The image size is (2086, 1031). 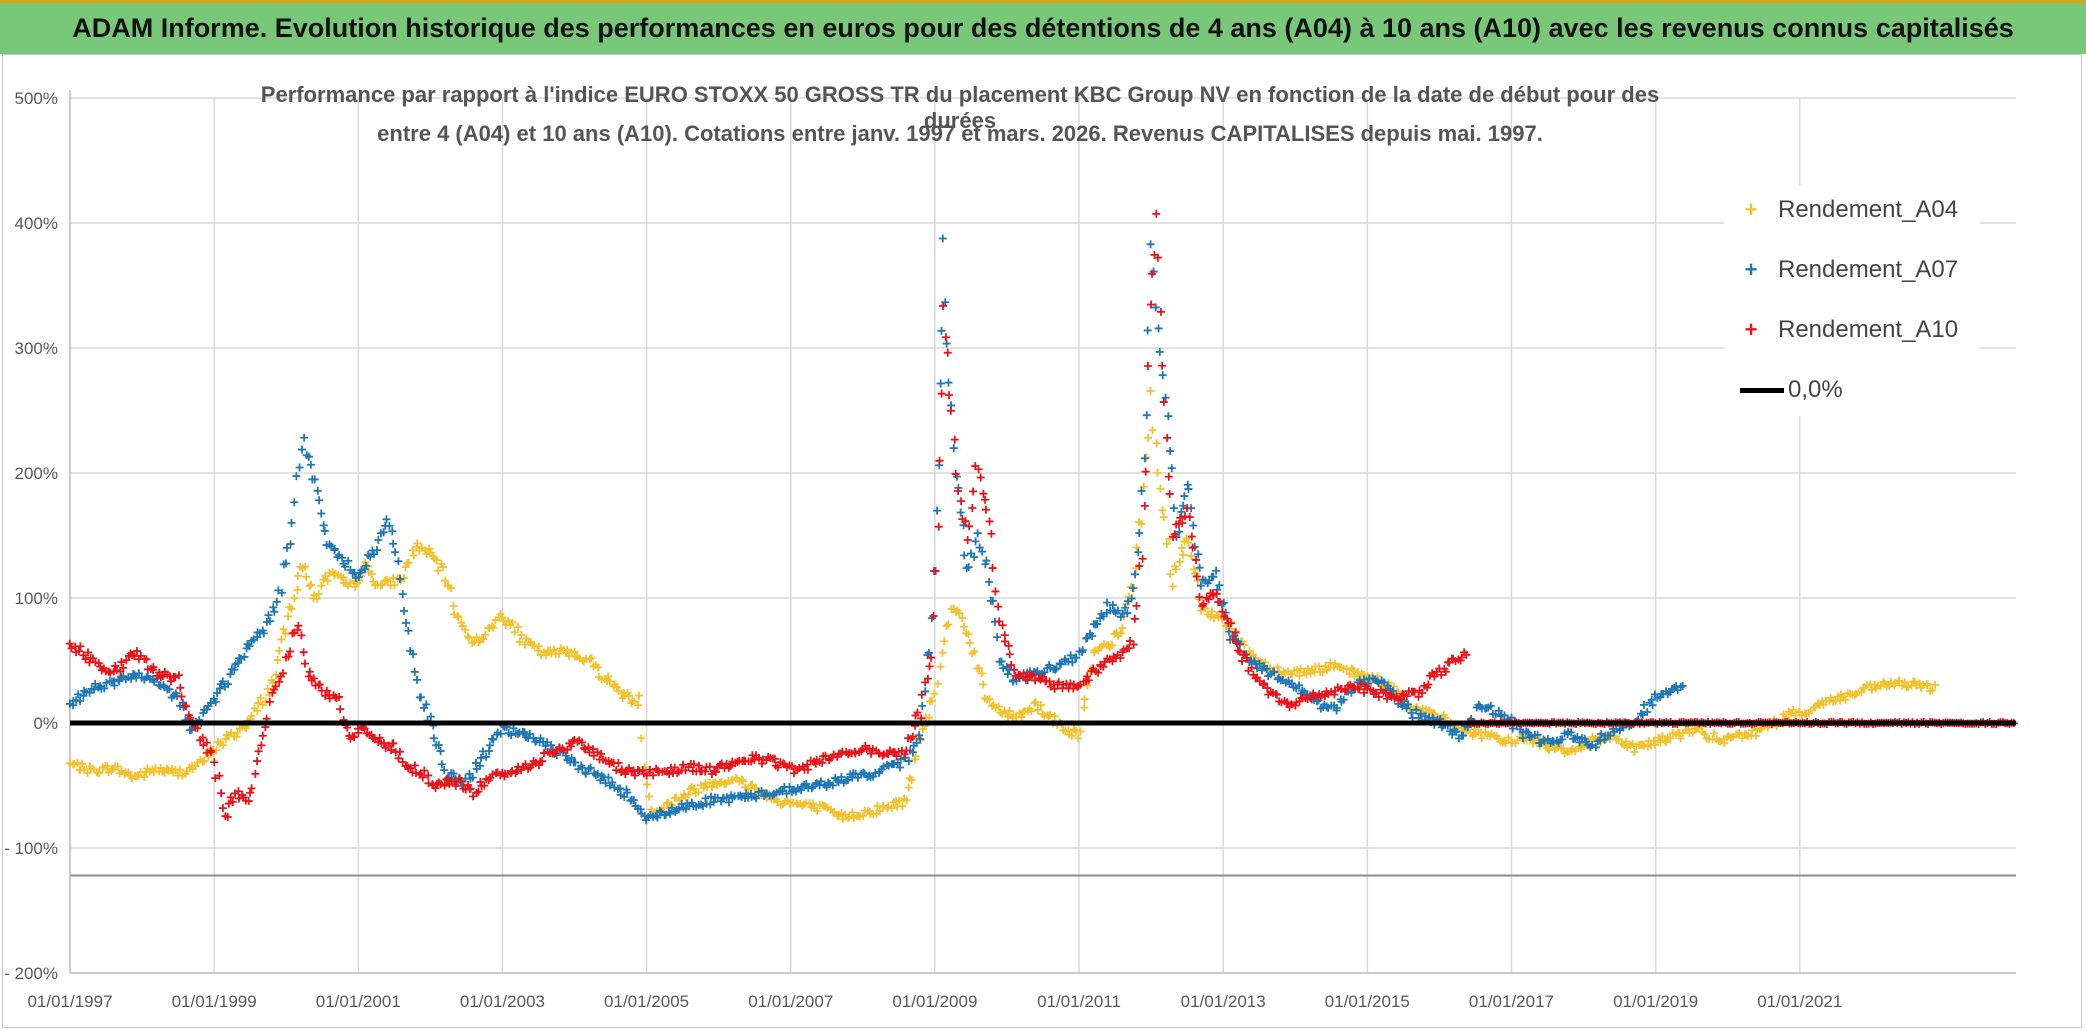 What do you see at coordinates (1852, 210) in the screenshot?
I see `legend-item-a04: + Rendement_A04` at bounding box center [1852, 210].